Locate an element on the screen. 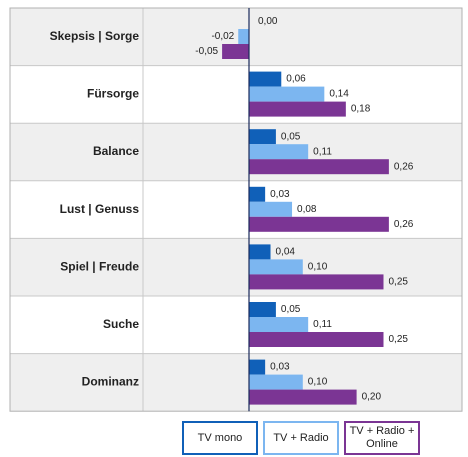  category-label: Dominanz is located at coordinates (110, 382).